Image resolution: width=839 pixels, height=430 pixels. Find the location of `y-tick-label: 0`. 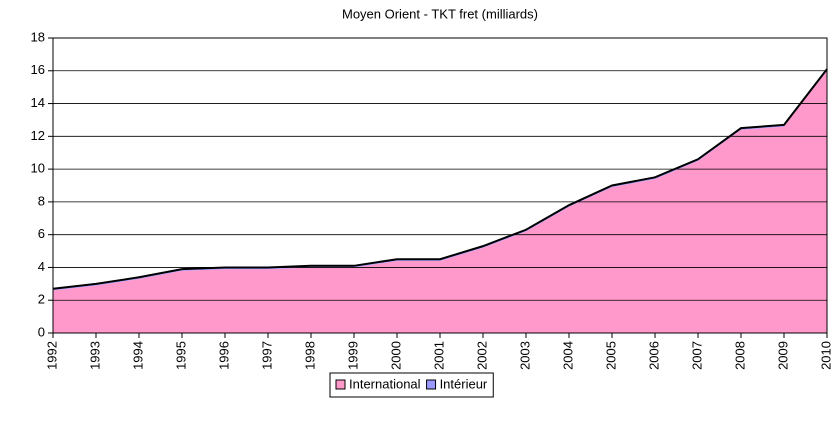

y-tick-label: 0 is located at coordinates (41, 331).